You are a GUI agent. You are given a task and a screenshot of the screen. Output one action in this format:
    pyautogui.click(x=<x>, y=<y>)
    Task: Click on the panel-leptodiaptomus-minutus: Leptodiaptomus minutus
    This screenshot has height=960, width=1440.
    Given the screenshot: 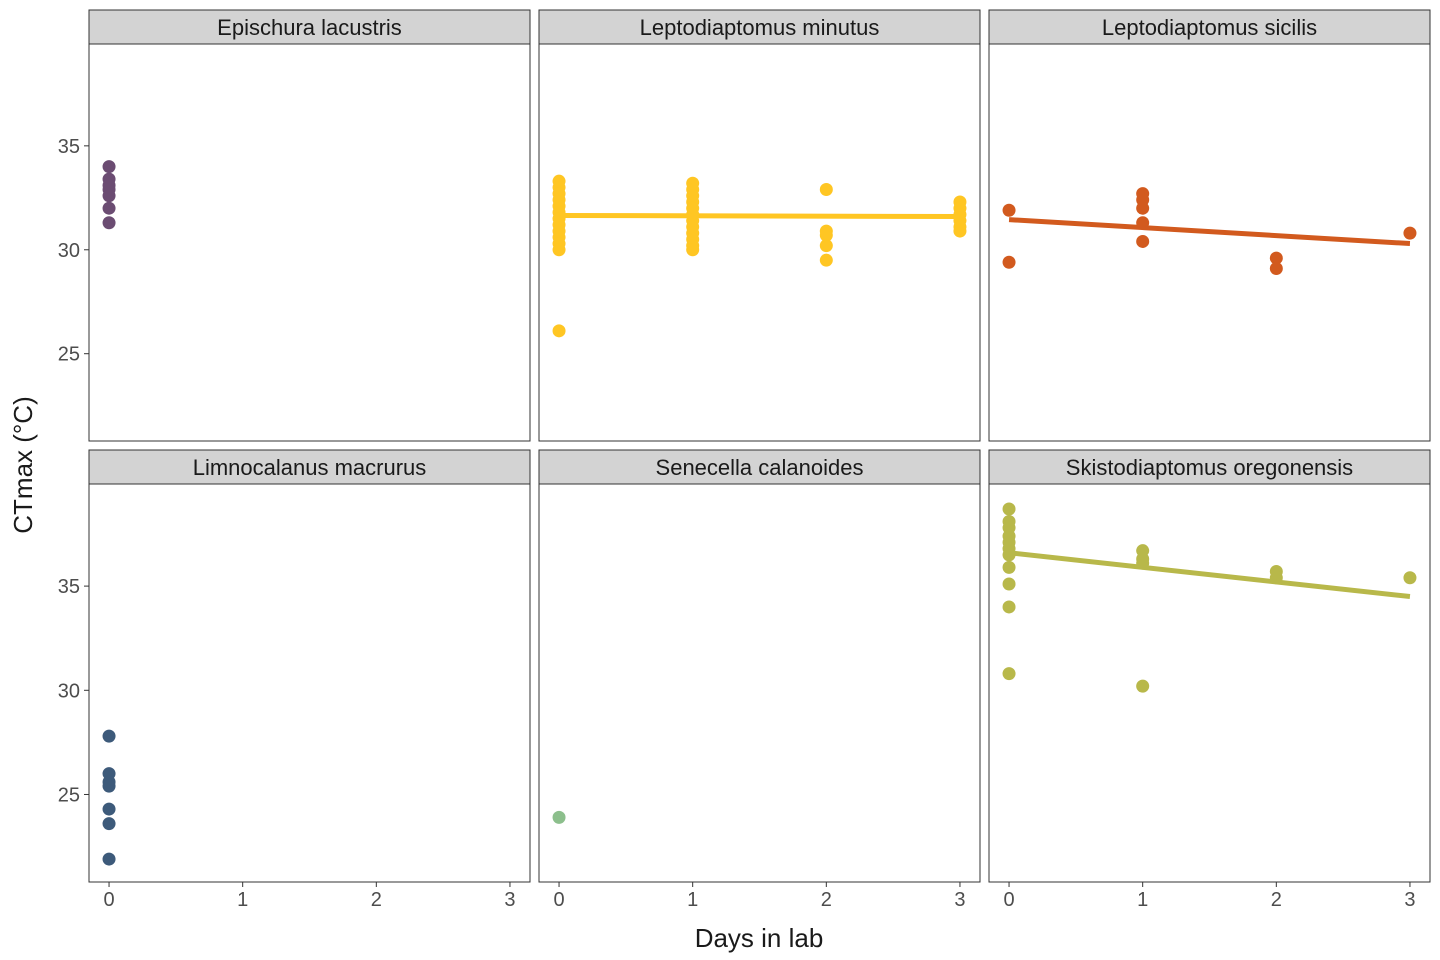 What is the action you would take?
    pyautogui.click(x=759, y=225)
    